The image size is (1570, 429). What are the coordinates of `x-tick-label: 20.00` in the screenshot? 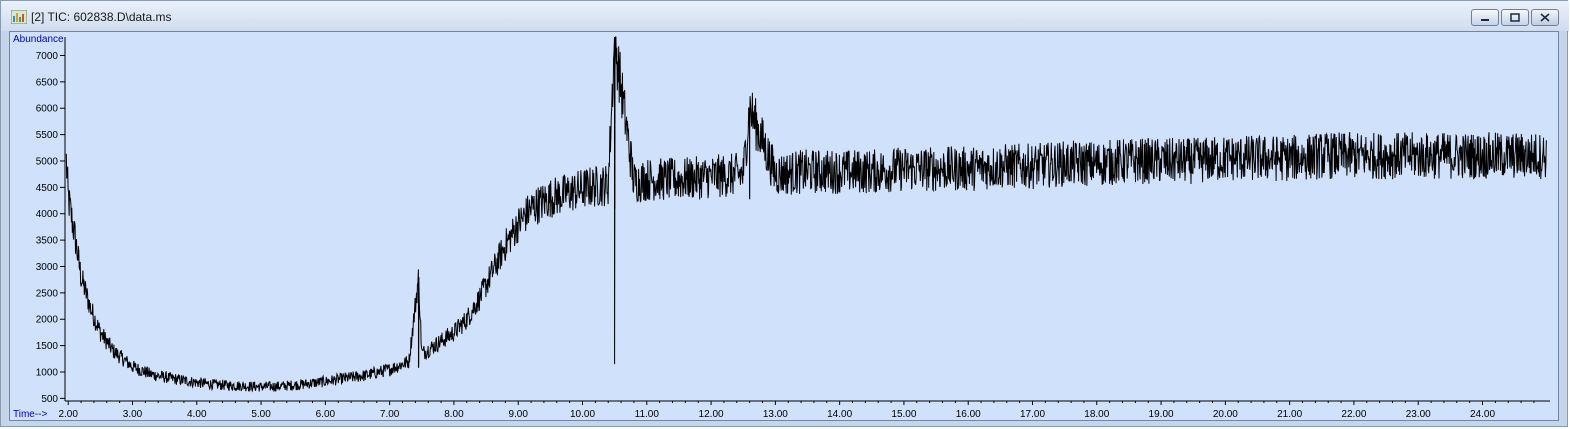 It's located at (1225, 414).